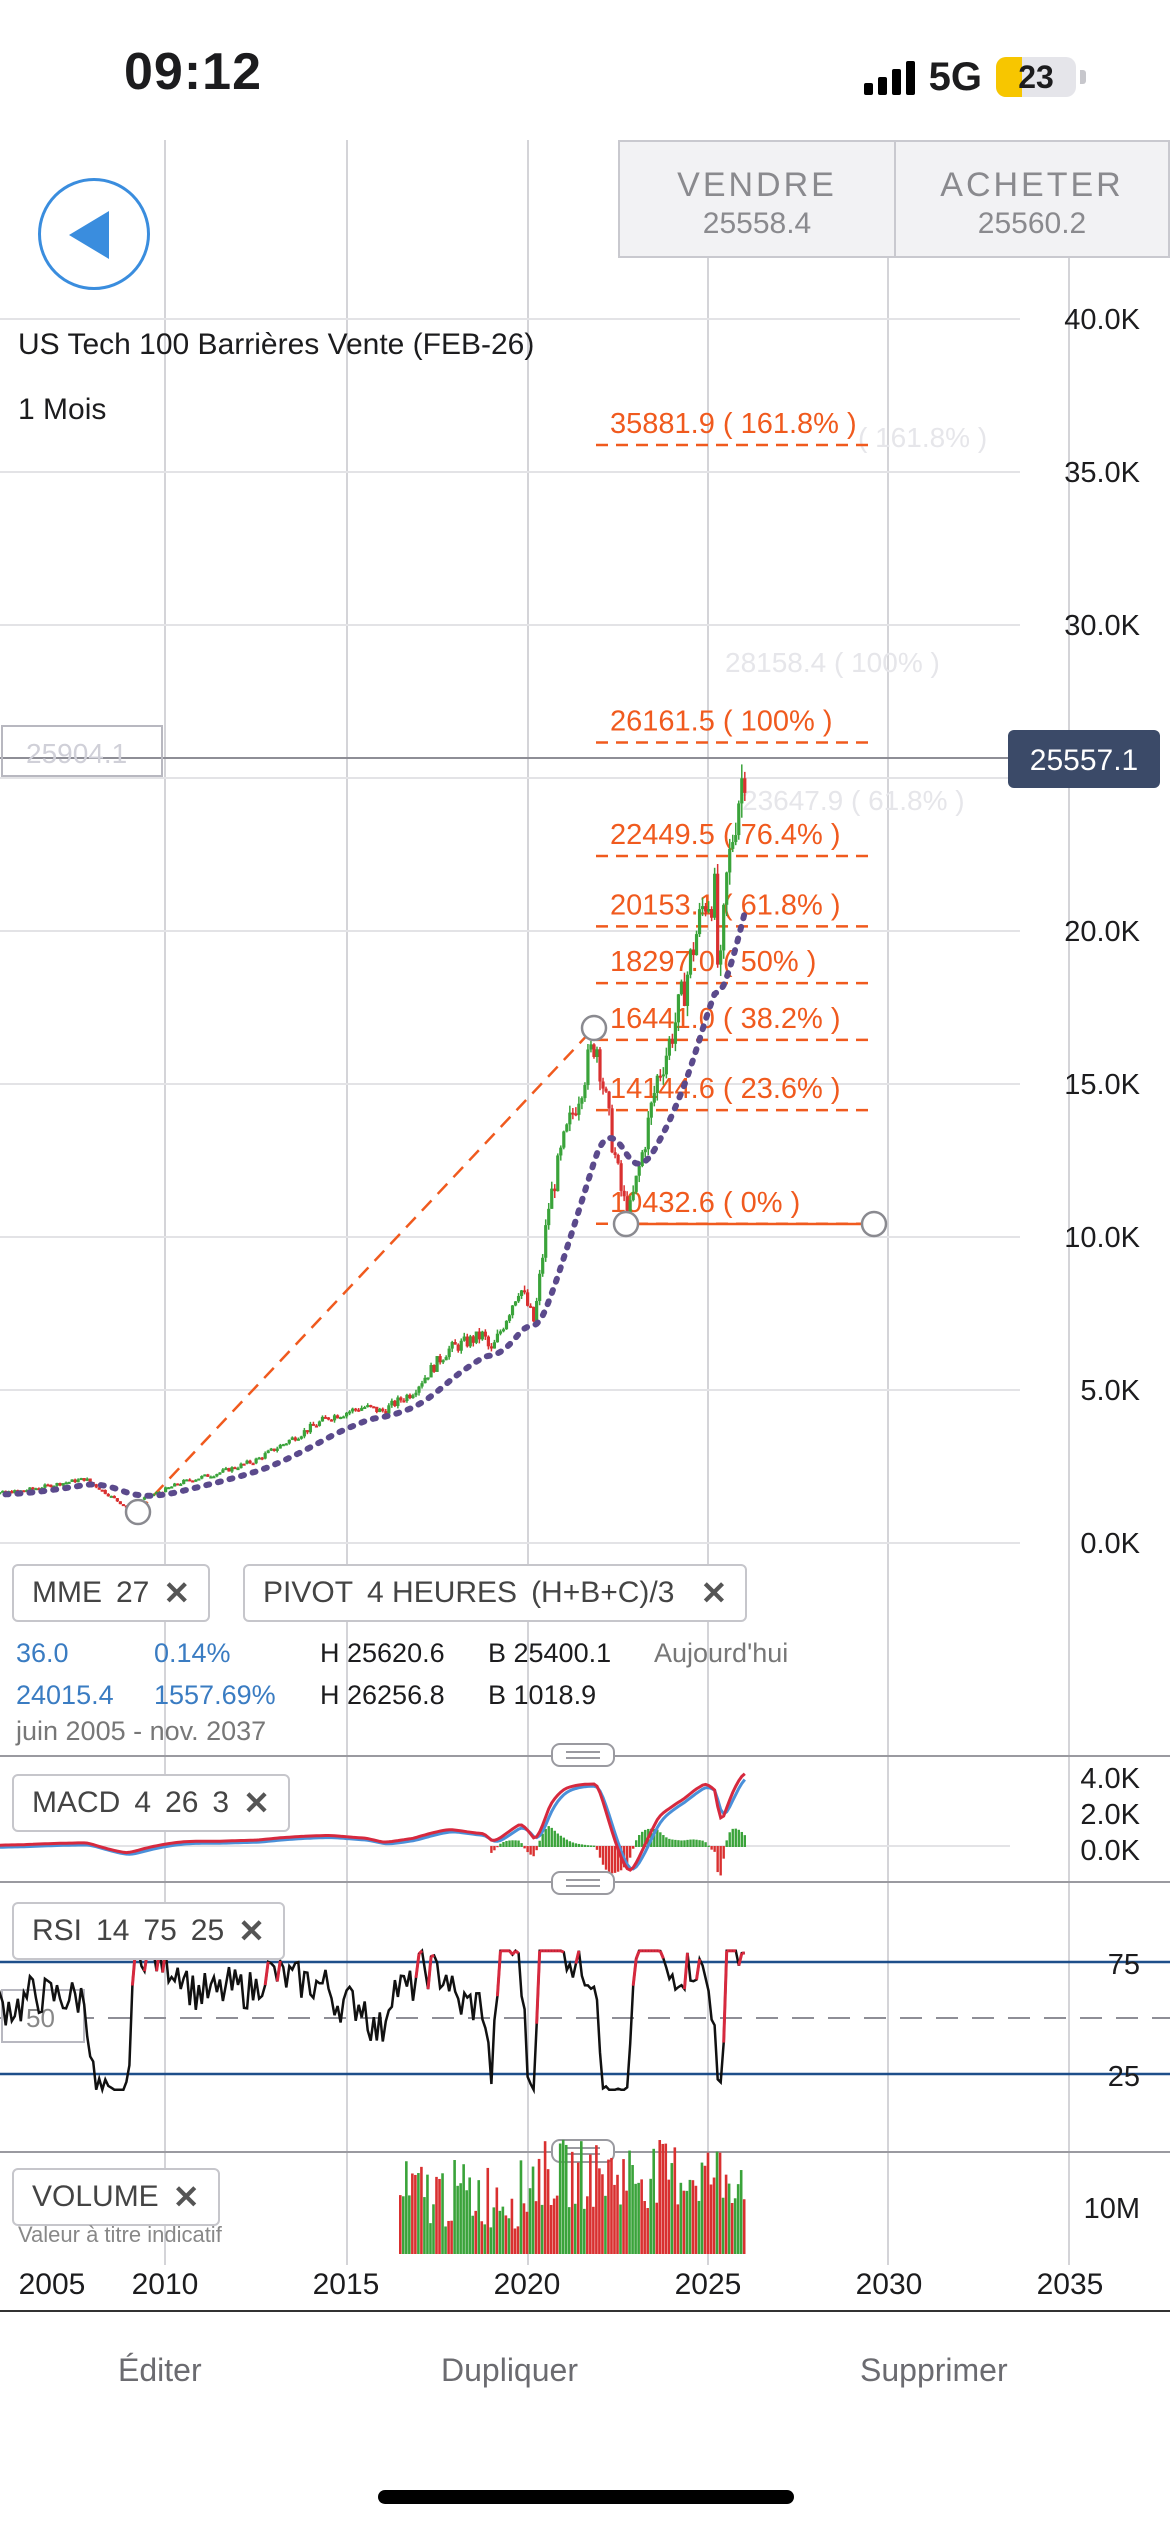 Image resolution: width=1170 pixels, height=2534 pixels. I want to click on fib-level-label: 35881.9 ( 161.8% ), so click(733, 424).